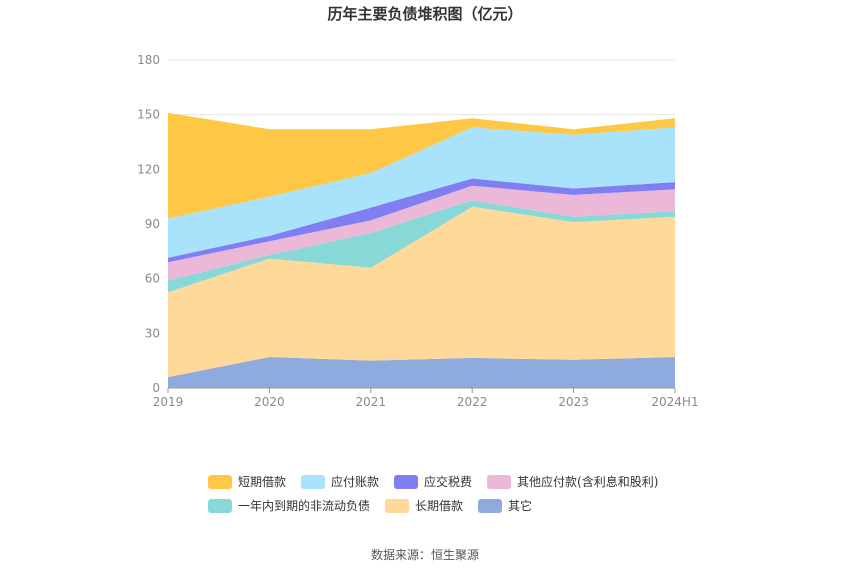 The image size is (850, 575). What do you see at coordinates (520, 505) in the screenshot?
I see `legend-label: 其它` at bounding box center [520, 505].